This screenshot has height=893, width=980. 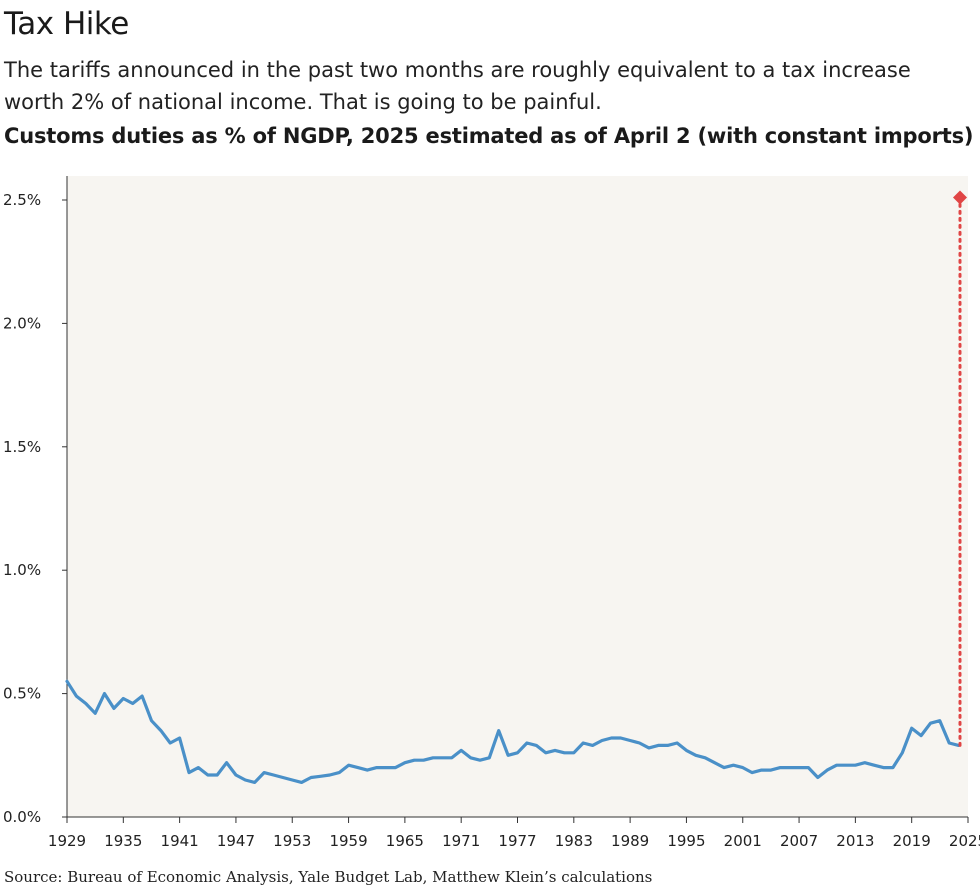 I want to click on y-tick-label: 2.0%, so click(x=22, y=323).